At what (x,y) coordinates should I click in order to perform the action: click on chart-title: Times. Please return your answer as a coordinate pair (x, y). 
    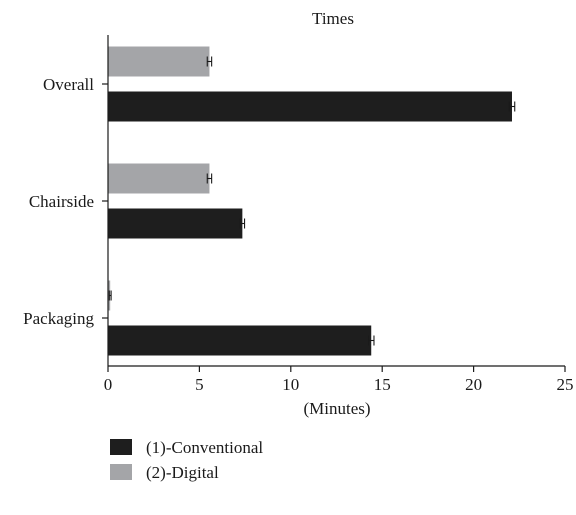
    Looking at the image, I should click on (333, 18).